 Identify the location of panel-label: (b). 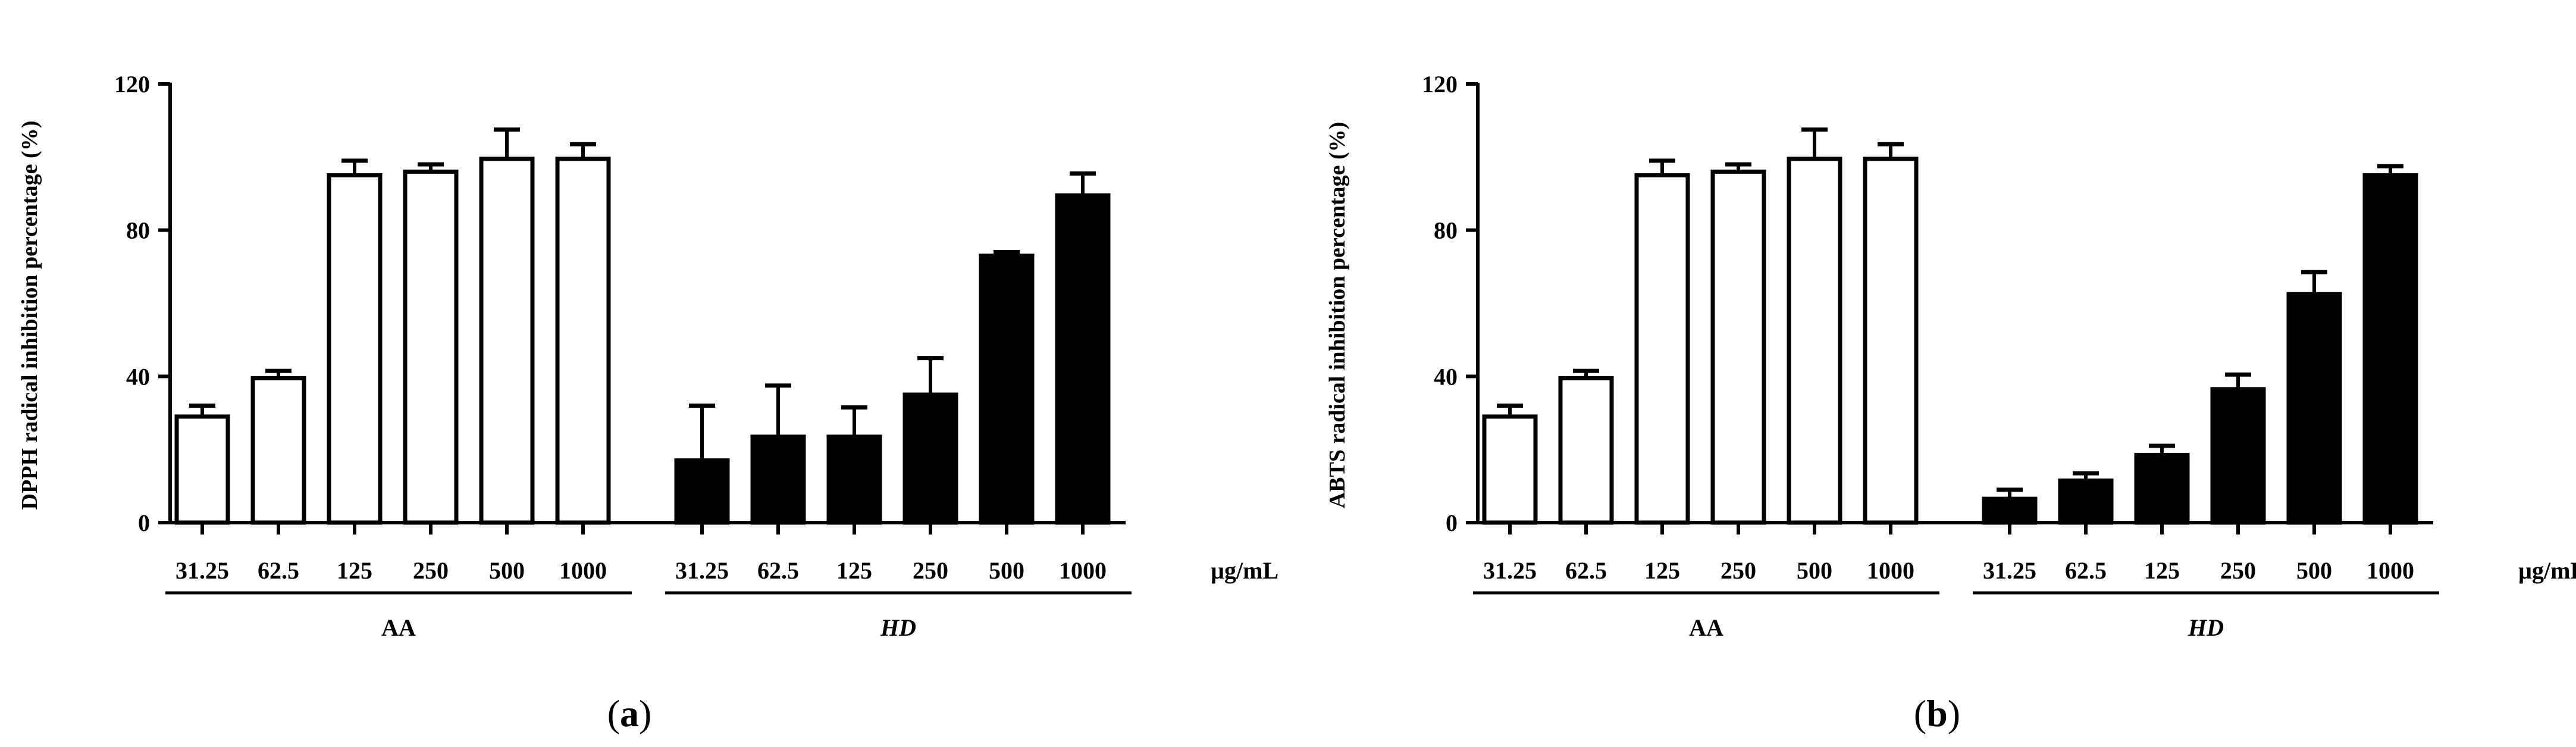
(1937, 713).